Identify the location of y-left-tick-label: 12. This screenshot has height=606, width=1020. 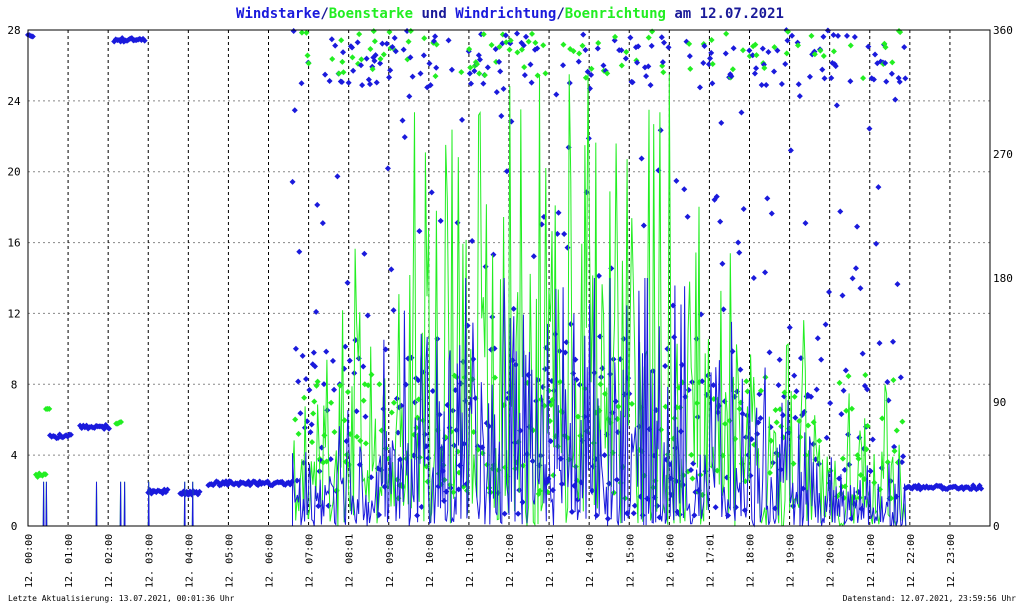
(13, 313).